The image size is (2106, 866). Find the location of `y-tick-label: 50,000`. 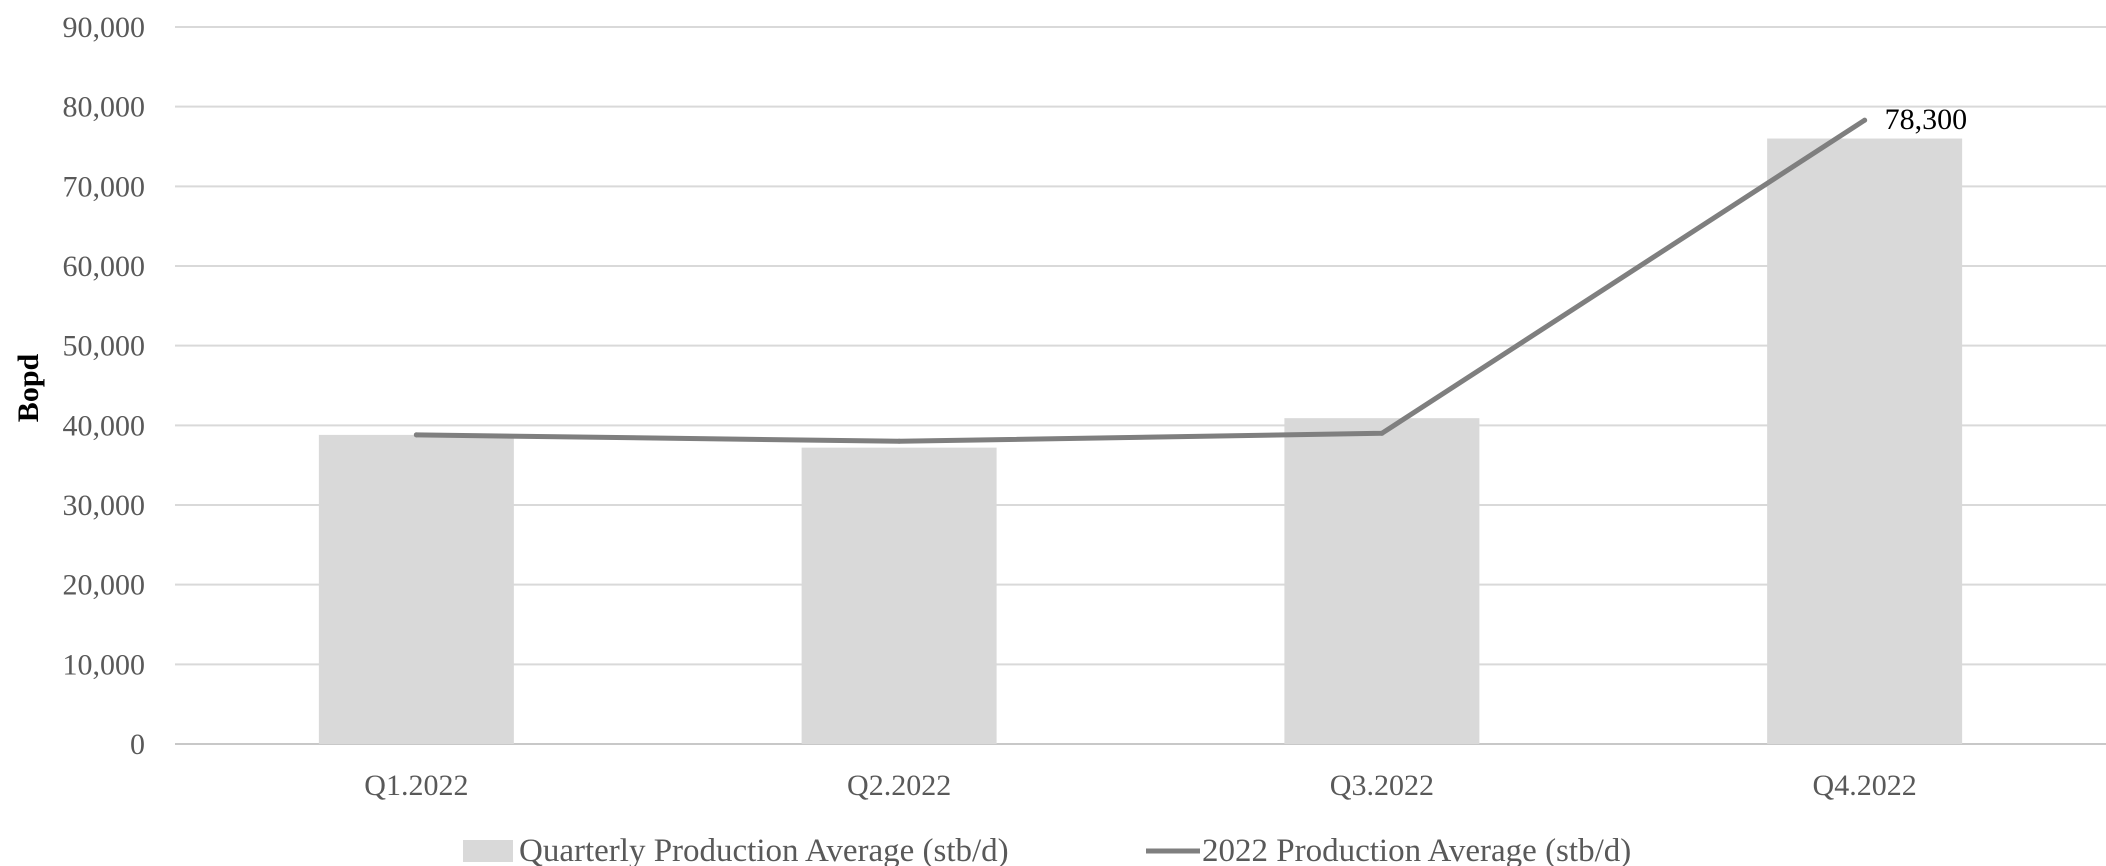

y-tick-label: 50,000 is located at coordinates (104, 346).